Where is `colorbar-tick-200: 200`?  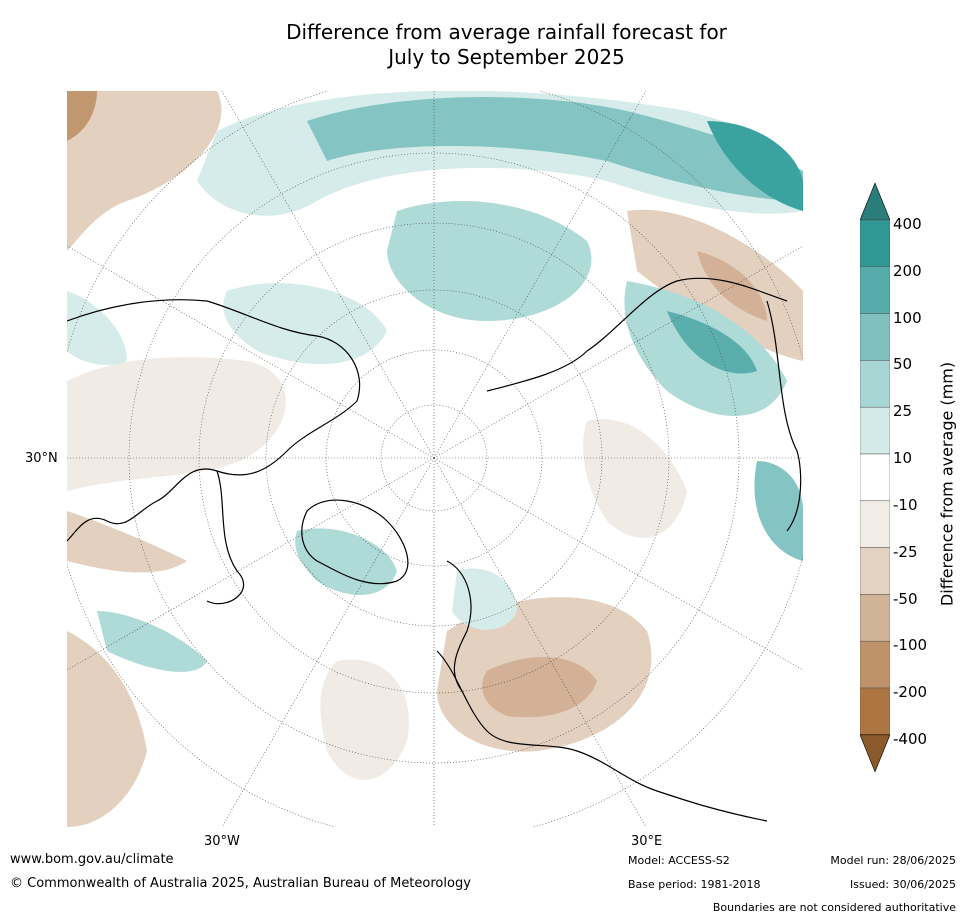
colorbar-tick-200: 200 is located at coordinates (907, 271).